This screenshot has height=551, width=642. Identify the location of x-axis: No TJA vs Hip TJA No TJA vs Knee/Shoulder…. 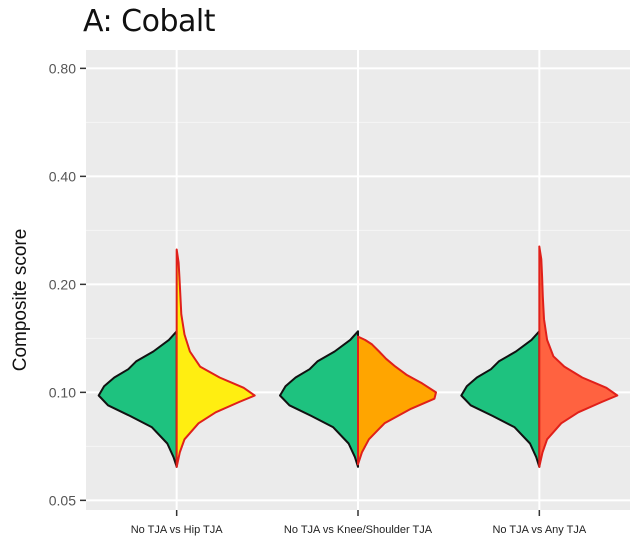
(359, 523).